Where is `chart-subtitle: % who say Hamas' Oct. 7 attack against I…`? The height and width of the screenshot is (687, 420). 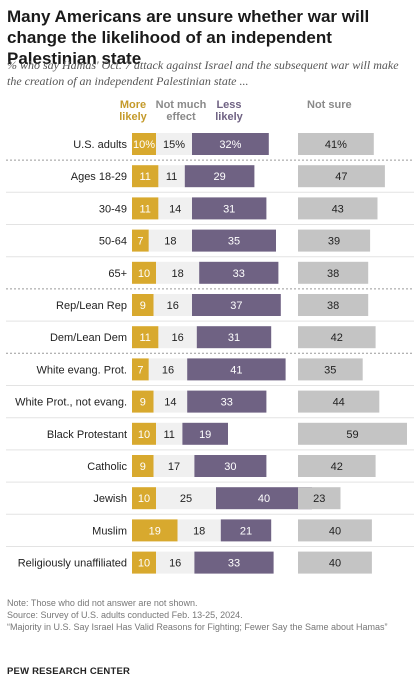
chart-subtitle: % who say Hamas' Oct. 7 attack against I… is located at coordinates (203, 73).